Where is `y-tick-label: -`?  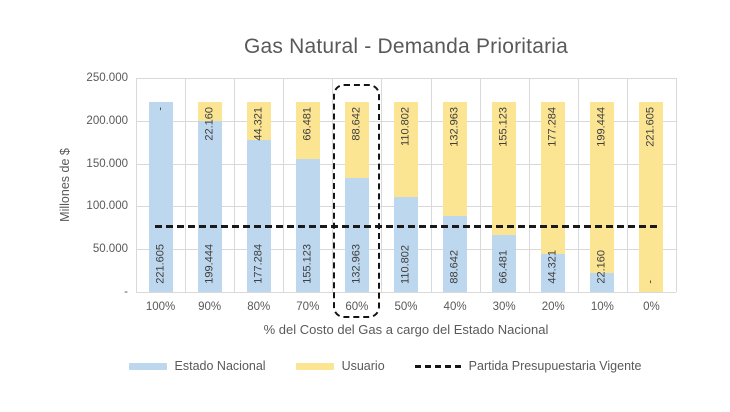
y-tick-label: - is located at coordinates (126, 292).